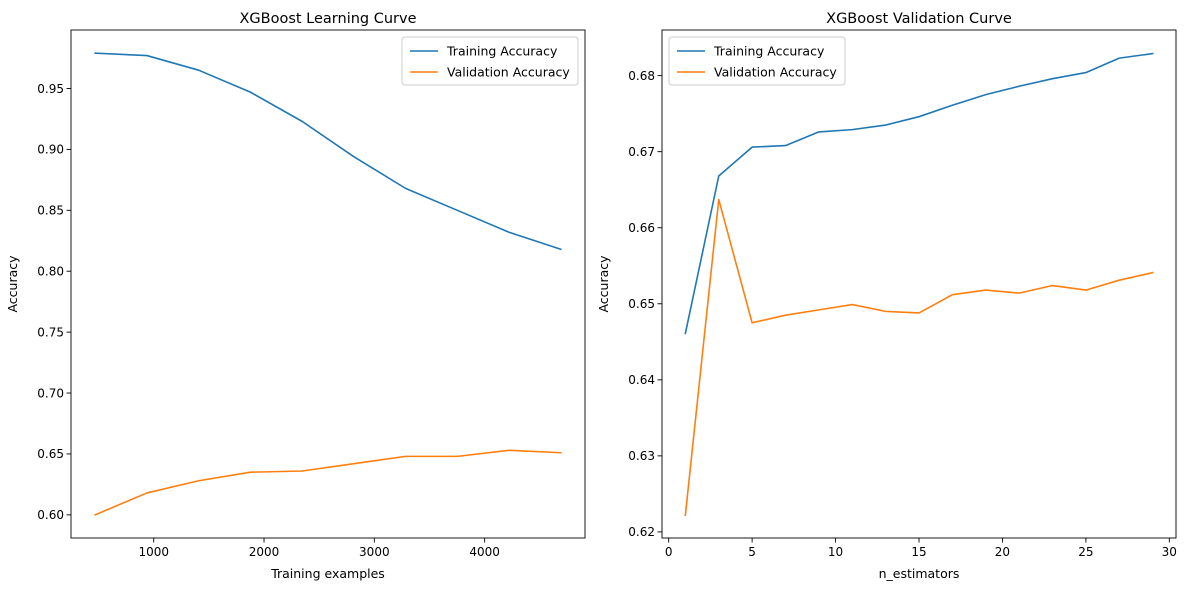 This screenshot has width=1188, height=590. Describe the element at coordinates (918, 552) in the screenshot. I see `x-tick-label: 15` at that location.